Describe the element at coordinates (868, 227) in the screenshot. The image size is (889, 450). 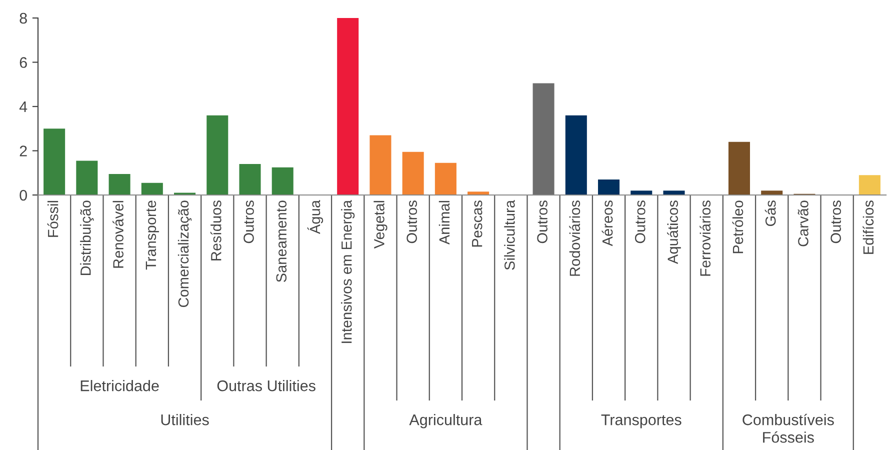
I see `x-tick-label: Edifícios` at that location.